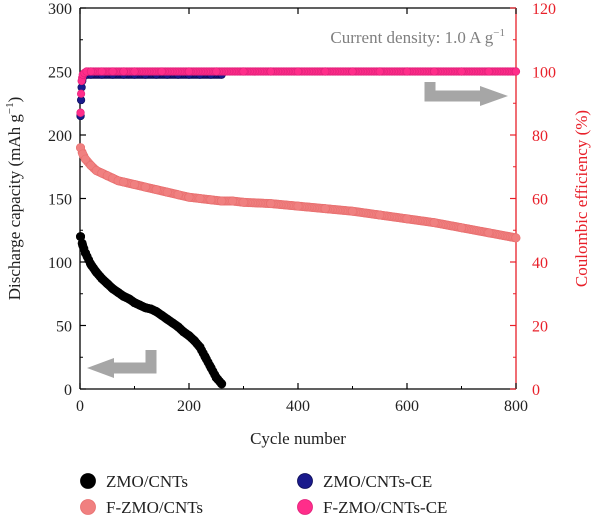  Describe the element at coordinates (372, 507) in the screenshot. I see `legend-item-f-zmo-cnts-ce: F-ZMO/CNTs-CE` at that location.